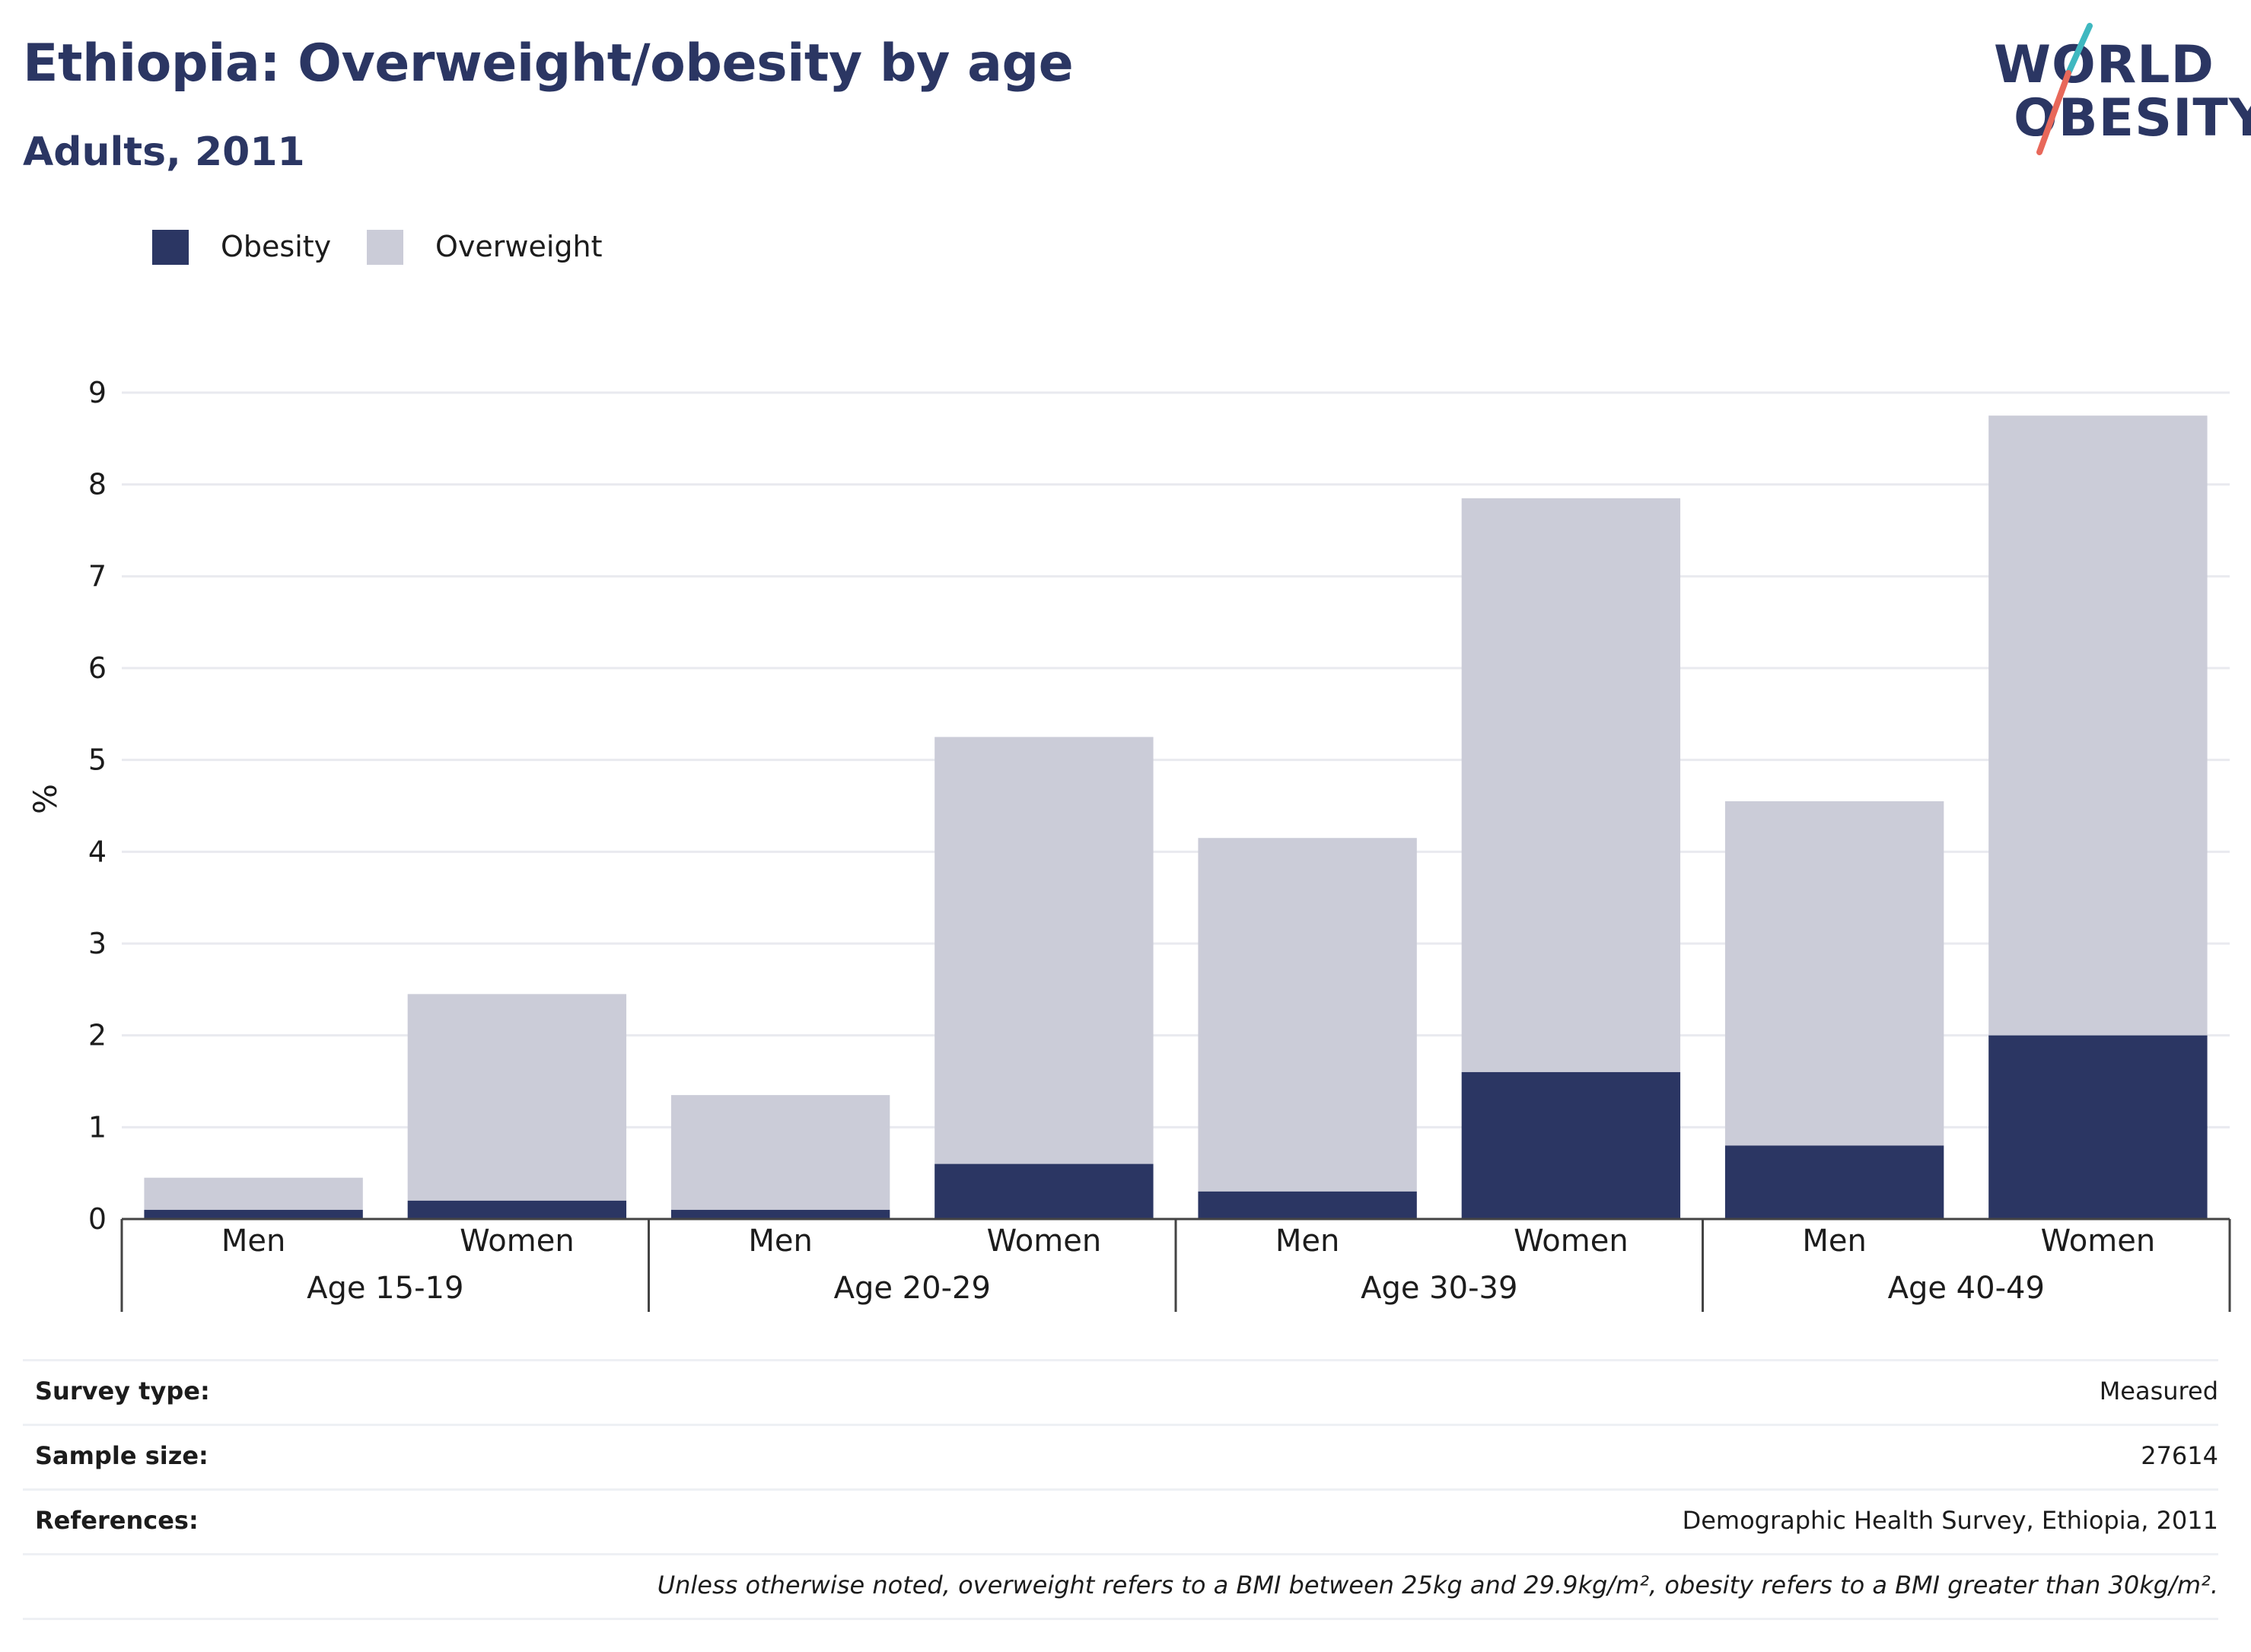 The image size is (2251, 1652). Describe the element at coordinates (122, 1391) in the screenshot. I see `survey-type-label: Survey type:` at that location.